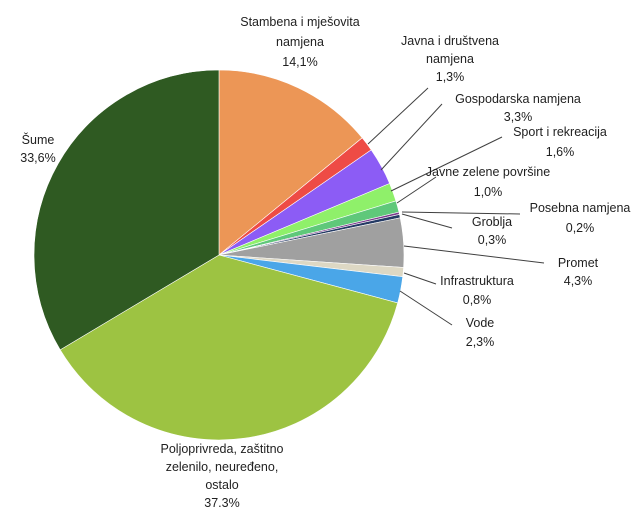 Image resolution: width=641 pixels, height=507 pixels. Describe the element at coordinates (477, 290) in the screenshot. I see `slice-label-8: Infrastruktura 0,8%` at that location.